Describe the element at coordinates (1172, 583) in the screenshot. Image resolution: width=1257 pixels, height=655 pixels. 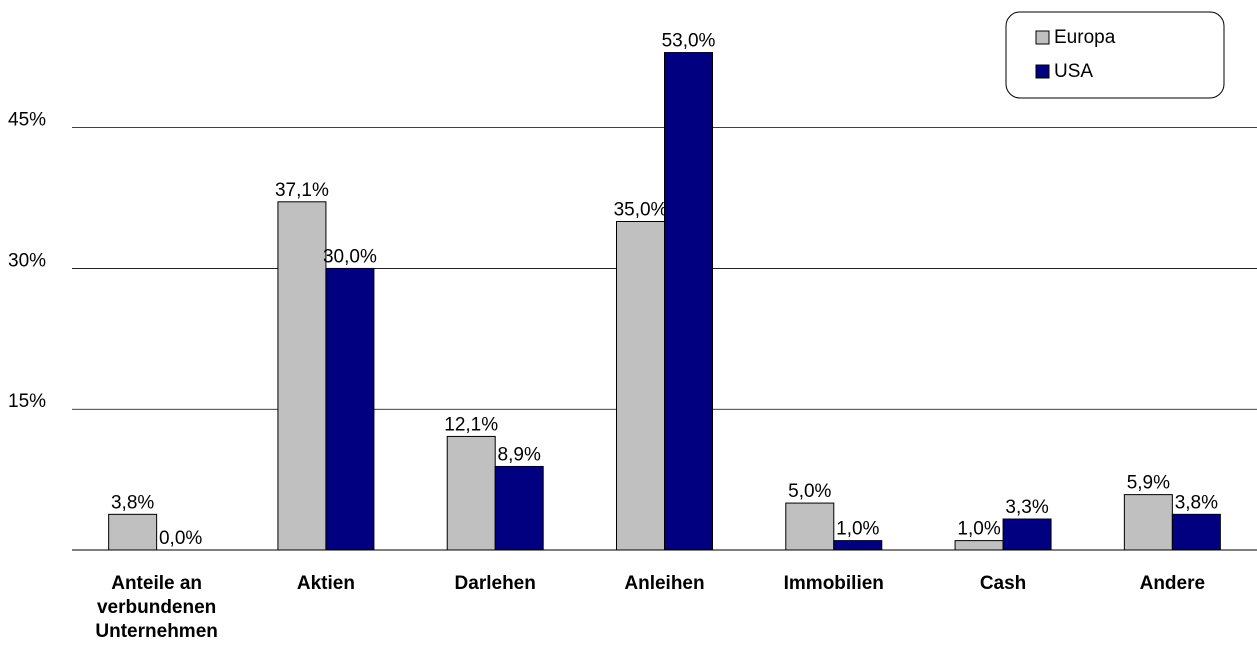
I see `x-tick-label: Andere` at that location.